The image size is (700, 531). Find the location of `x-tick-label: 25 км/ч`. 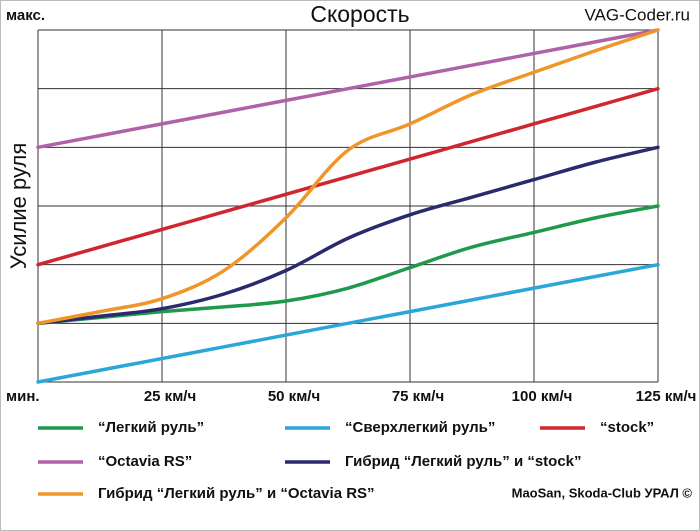

x-tick-label: 25 км/ч is located at coordinates (170, 396).